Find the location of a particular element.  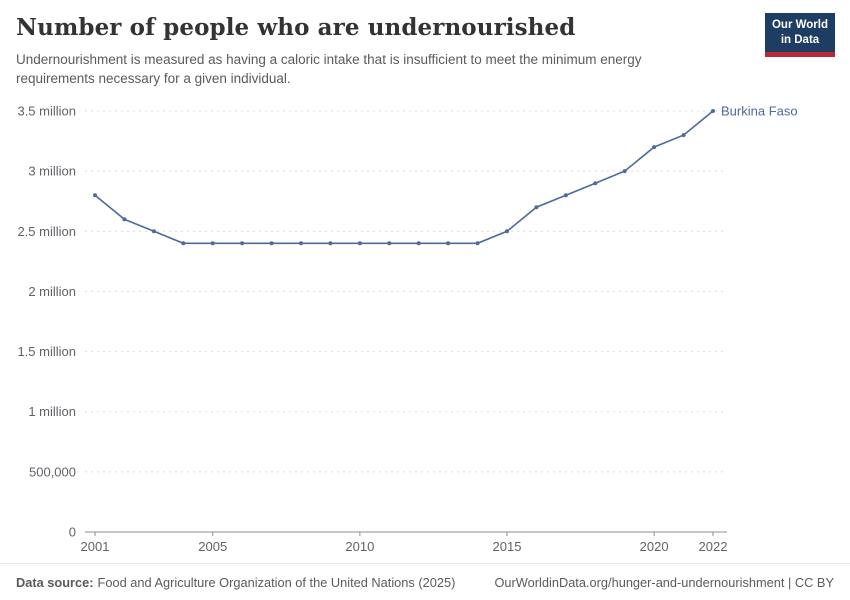

y-axis-tick-label: 2.5 million is located at coordinates (46, 231).